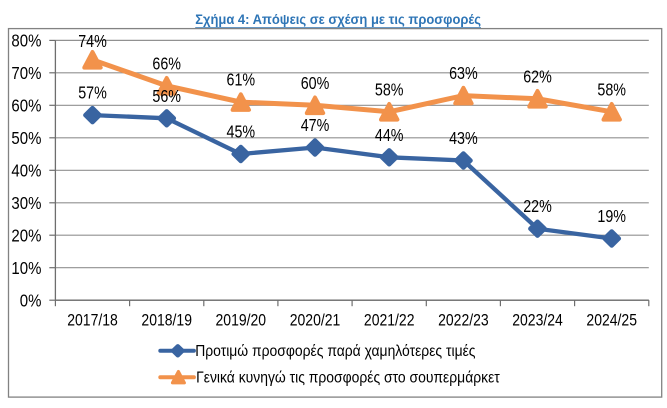 The width and height of the screenshot is (667, 408). What do you see at coordinates (26, 170) in the screenshot?
I see `svg-text: 40%` at bounding box center [26, 170].